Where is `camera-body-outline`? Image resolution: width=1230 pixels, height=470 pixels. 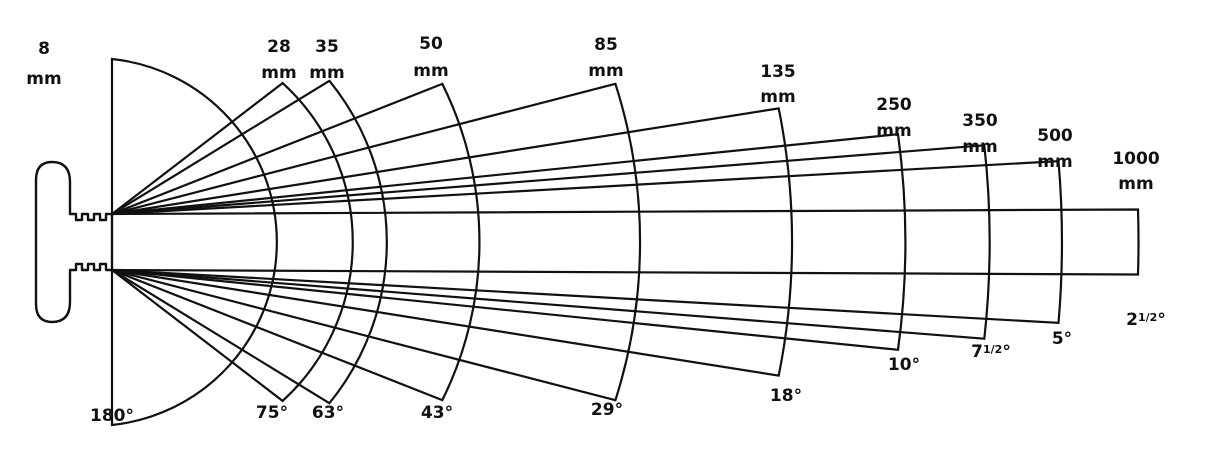
camera-body-outline is located at coordinates (73, 242).